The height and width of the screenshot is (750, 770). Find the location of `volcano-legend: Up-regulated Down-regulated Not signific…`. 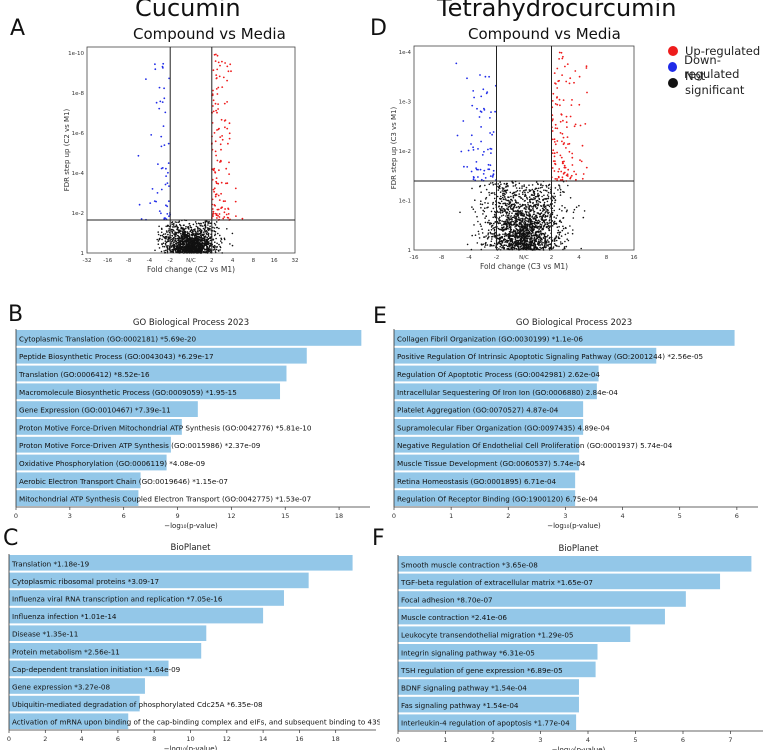

volcano-legend: Up-regulated Down-regulated Not signific… is located at coordinates (718, 70).